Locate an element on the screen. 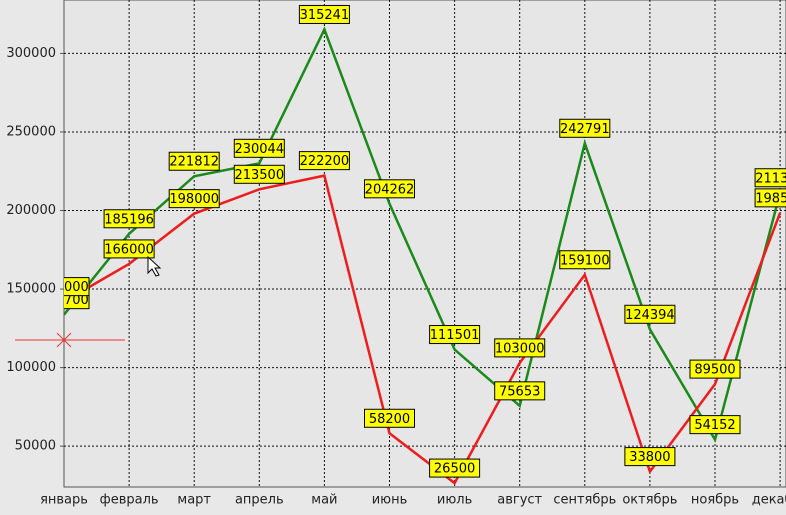 This screenshot has height=515, width=786. data-label-box: 222200 is located at coordinates (324, 161).